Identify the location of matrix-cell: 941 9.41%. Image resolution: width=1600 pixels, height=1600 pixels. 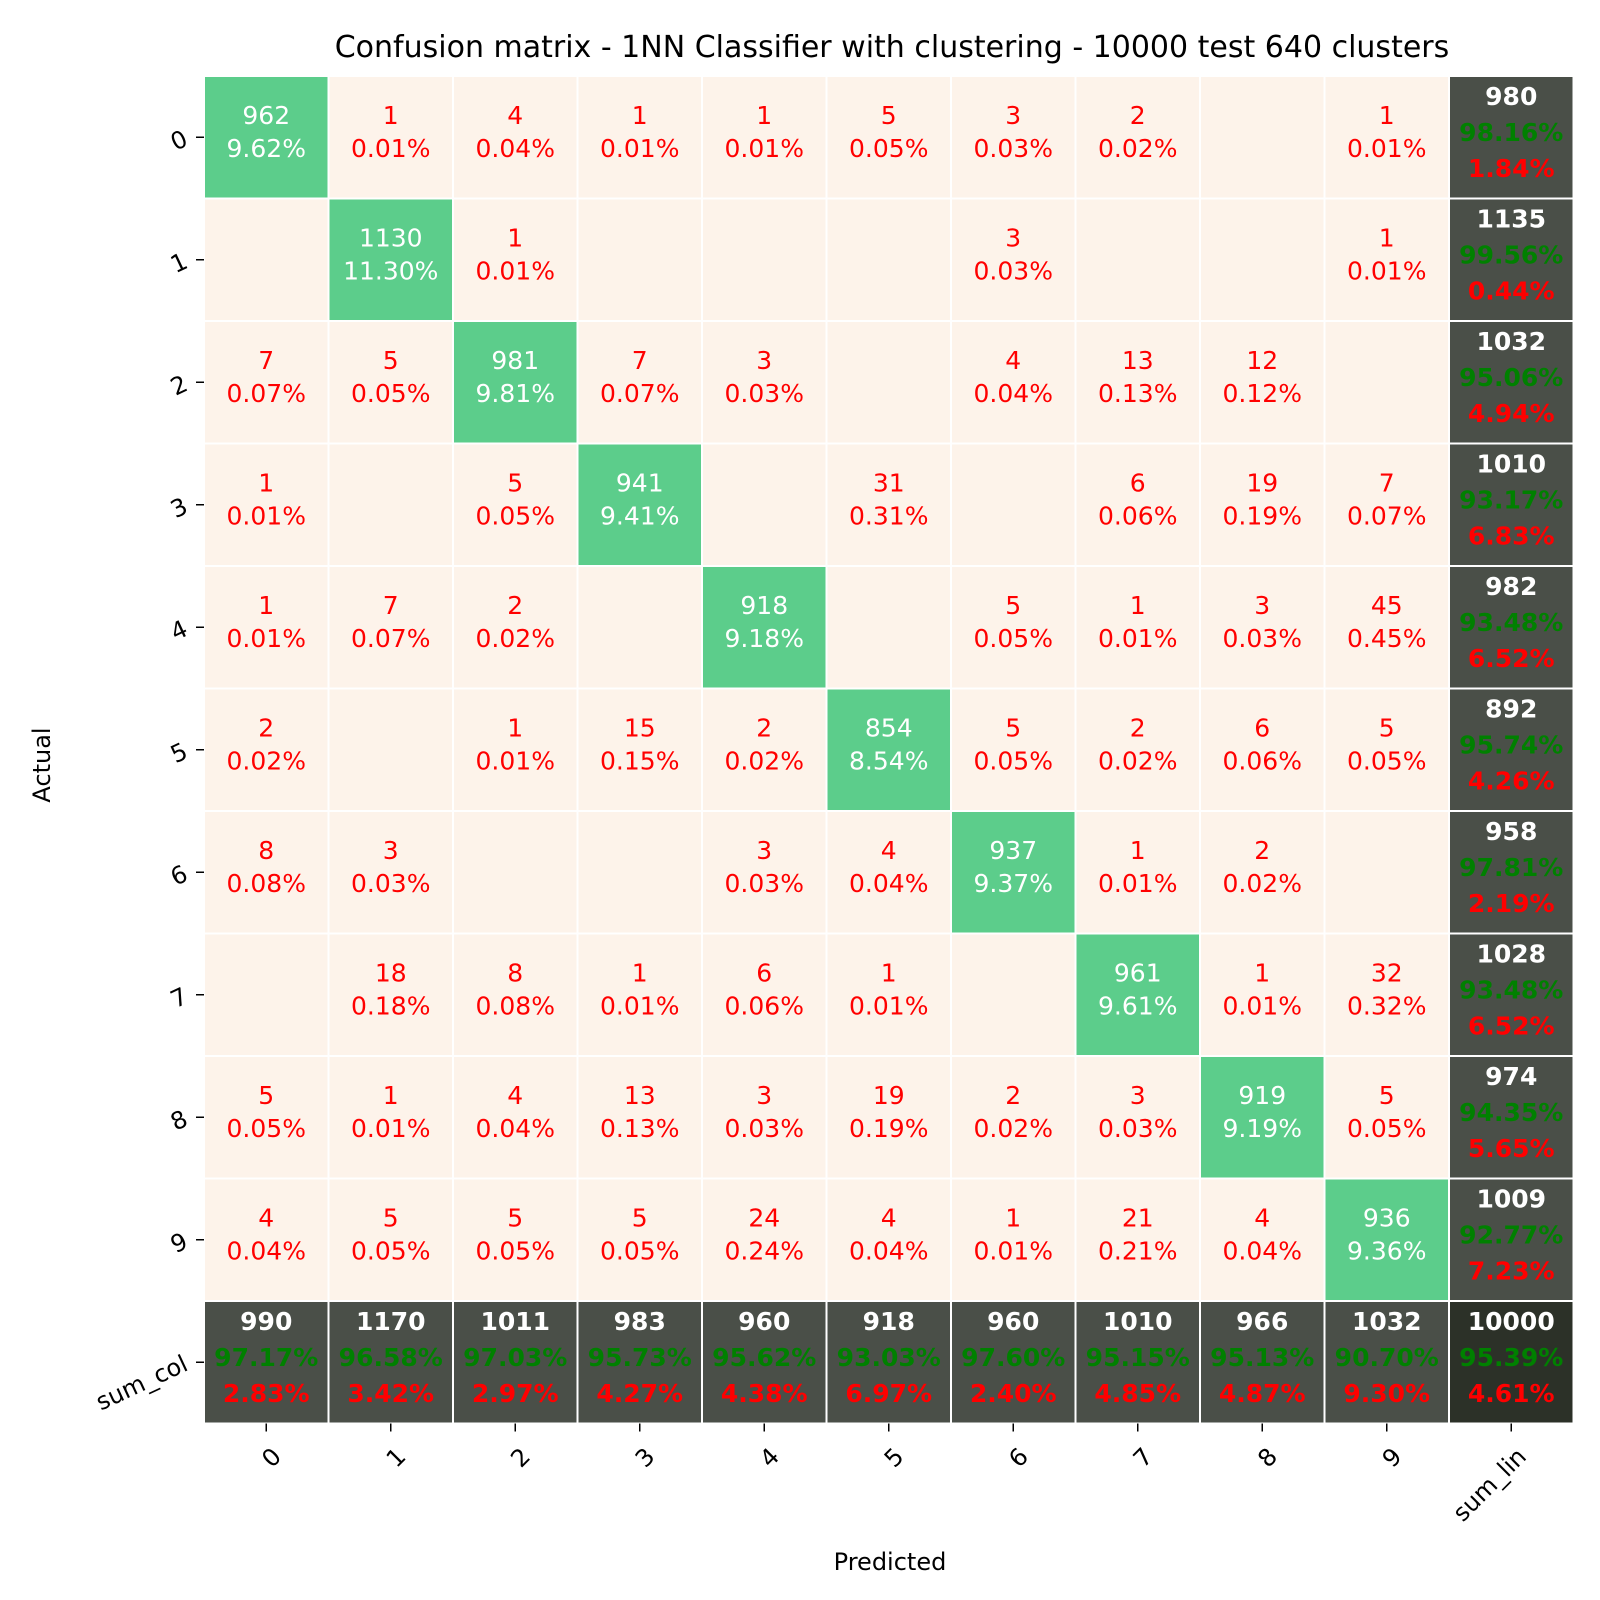
(639, 504).